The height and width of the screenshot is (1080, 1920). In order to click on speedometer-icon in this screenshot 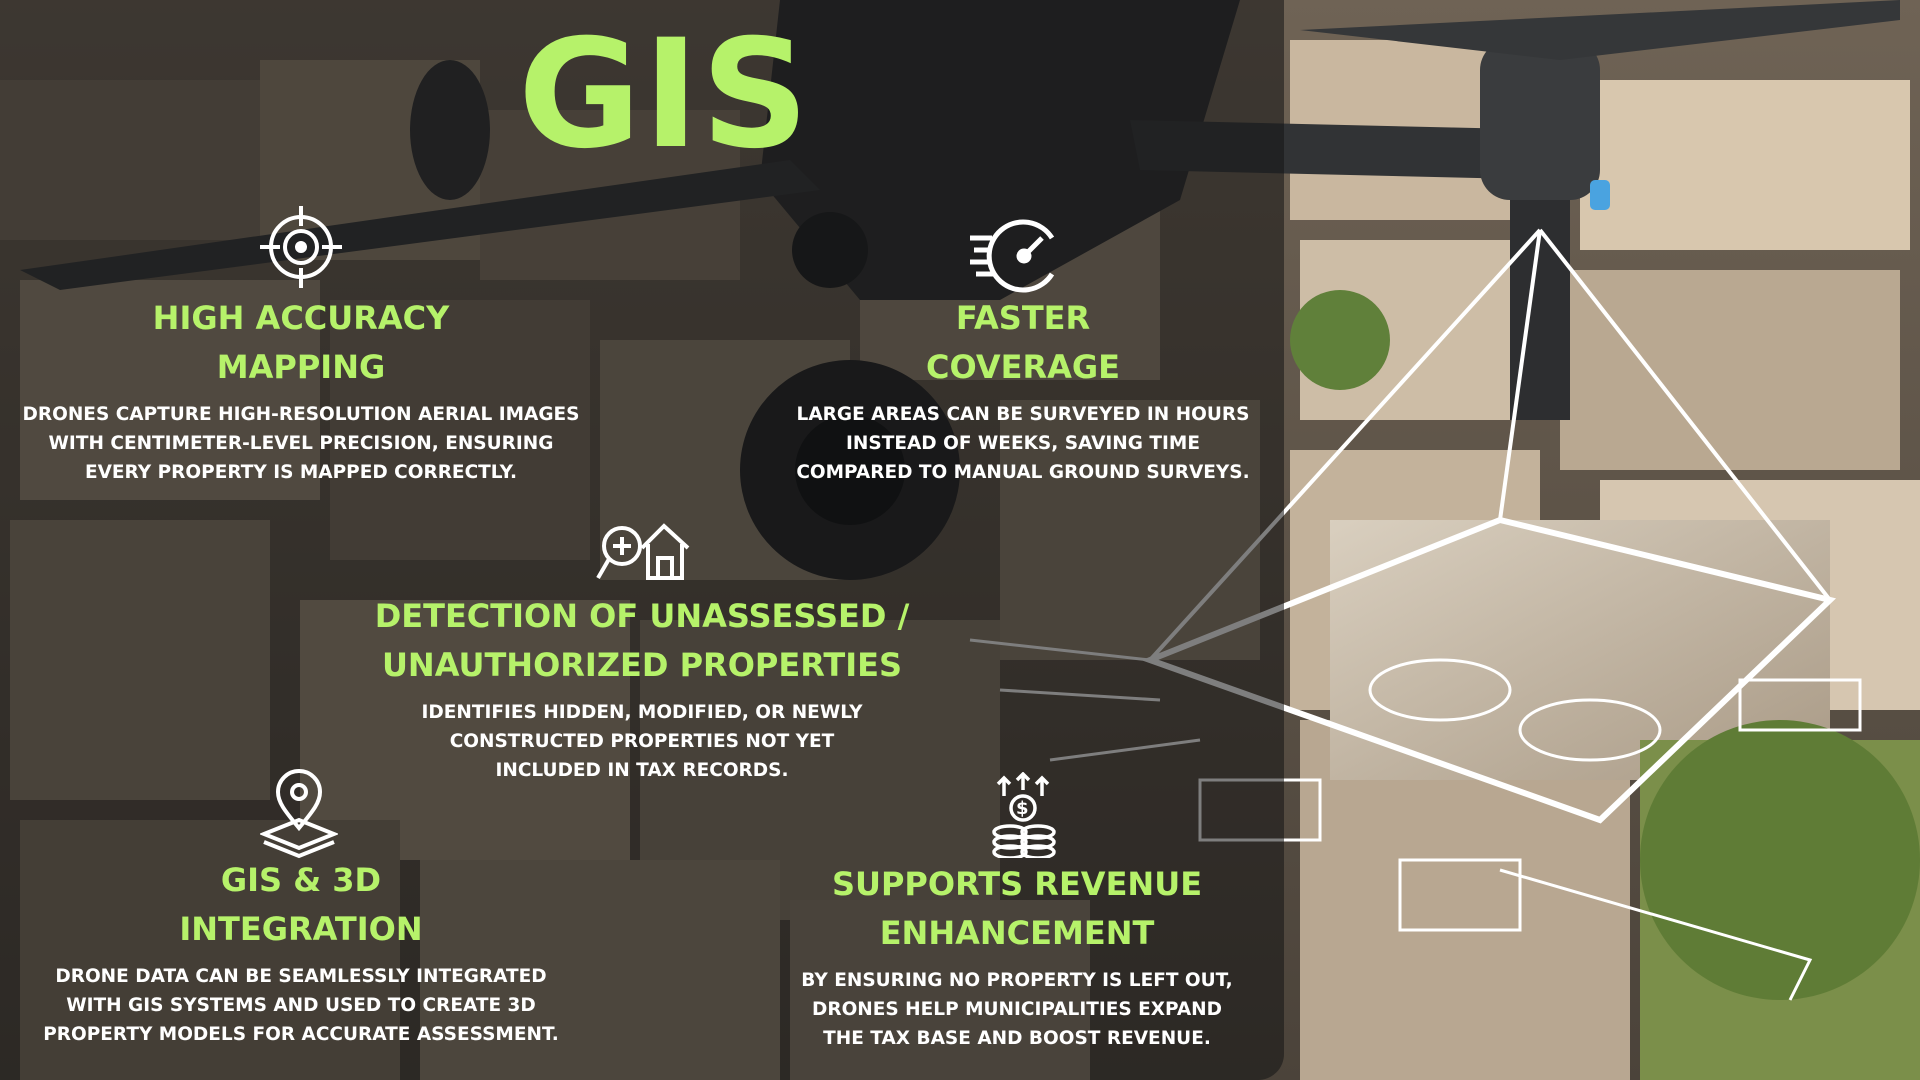, I will do `click(1013, 256)`.